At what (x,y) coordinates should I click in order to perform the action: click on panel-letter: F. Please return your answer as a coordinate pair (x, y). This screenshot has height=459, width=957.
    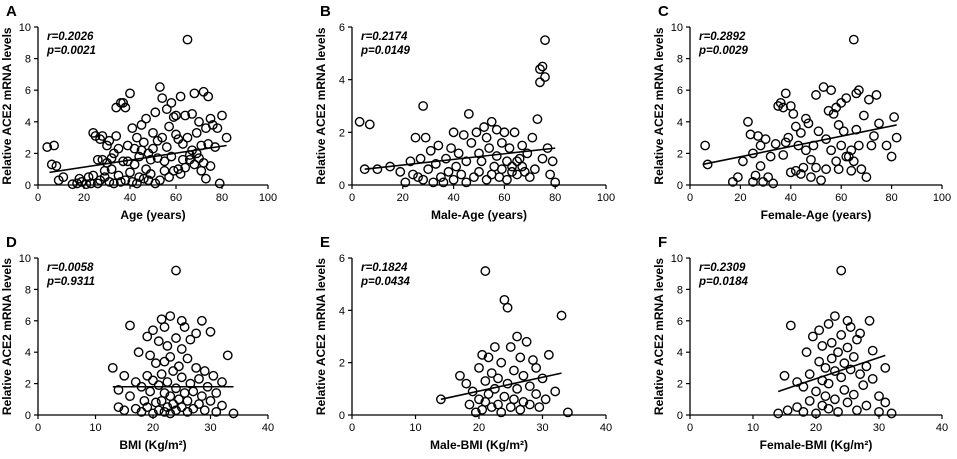
    Looking at the image, I should click on (662, 242).